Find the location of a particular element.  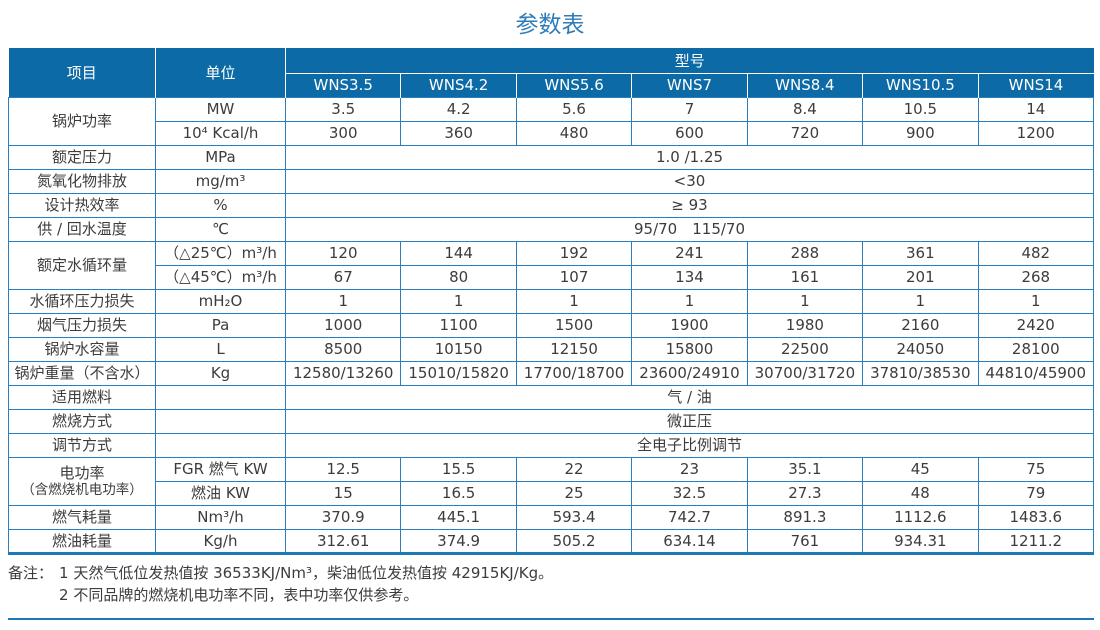

value-cell: 23 is located at coordinates (689, 469).